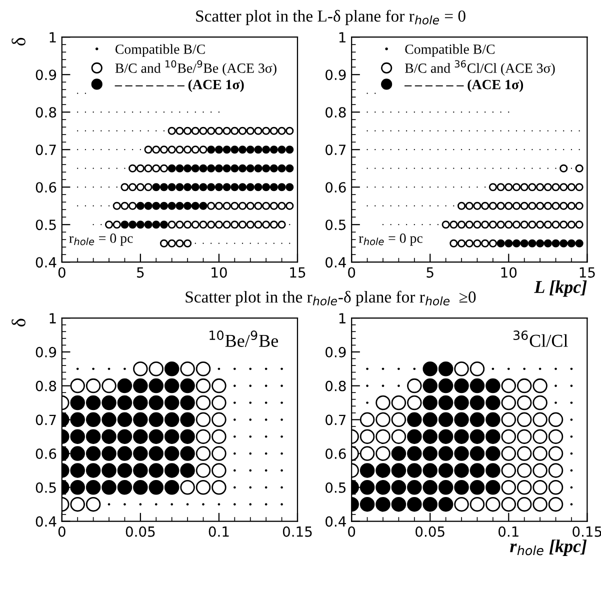 Image resolution: width=601 pixels, height=589 pixels. I want to click on legend-label: – – – – – – (ACE 1σ), so click(464, 85).